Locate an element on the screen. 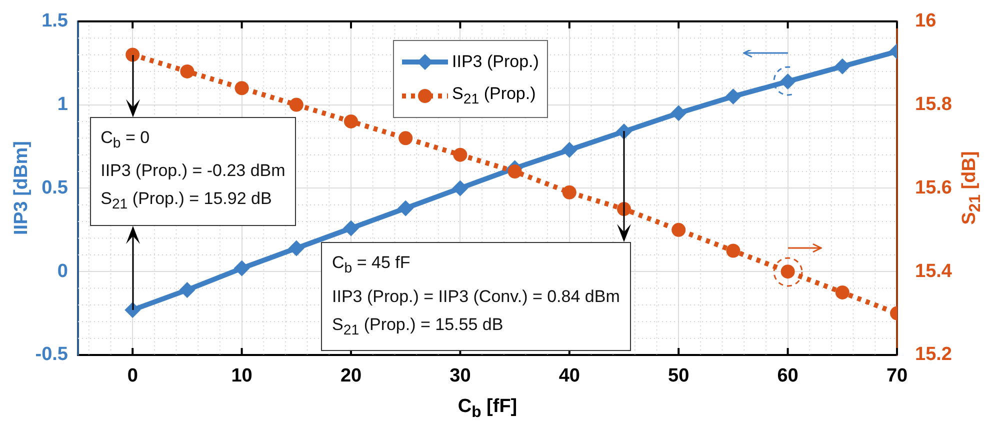  y2-tick-label: 16 is located at coordinates (925, 21).